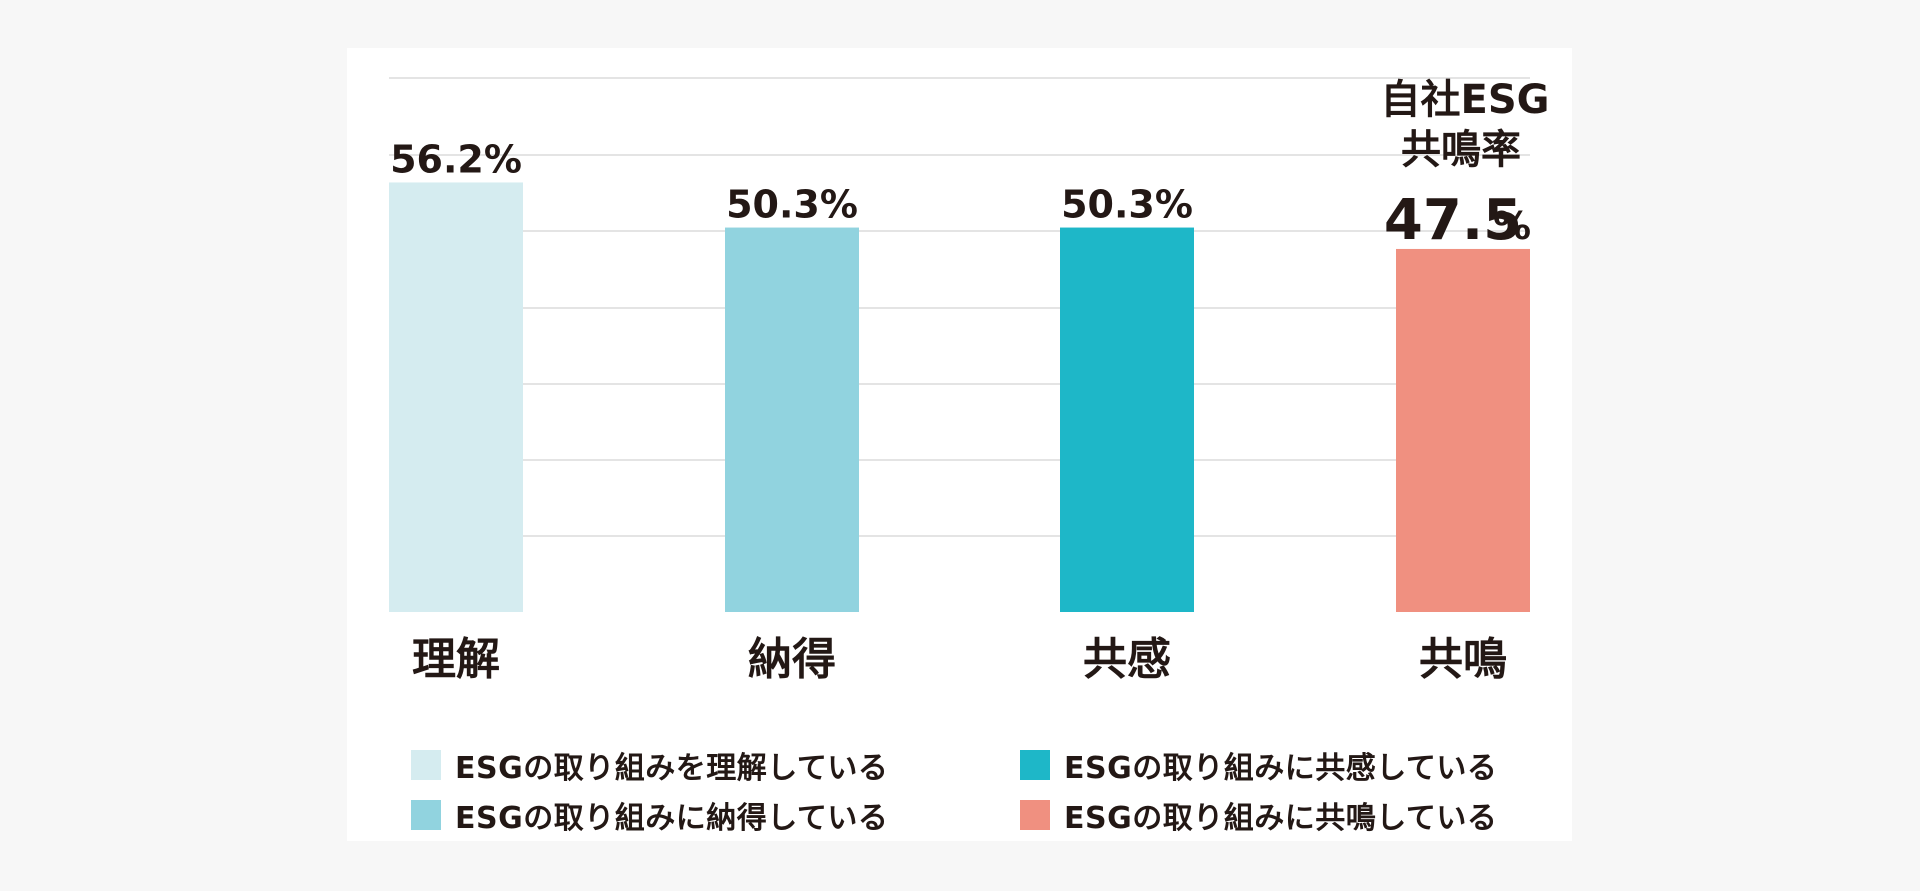 Image resolution: width=1920 pixels, height=891 pixels. What do you see at coordinates (1461, 150) in the screenshot?
I see `highlight-title-line2: 共鳴率` at bounding box center [1461, 150].